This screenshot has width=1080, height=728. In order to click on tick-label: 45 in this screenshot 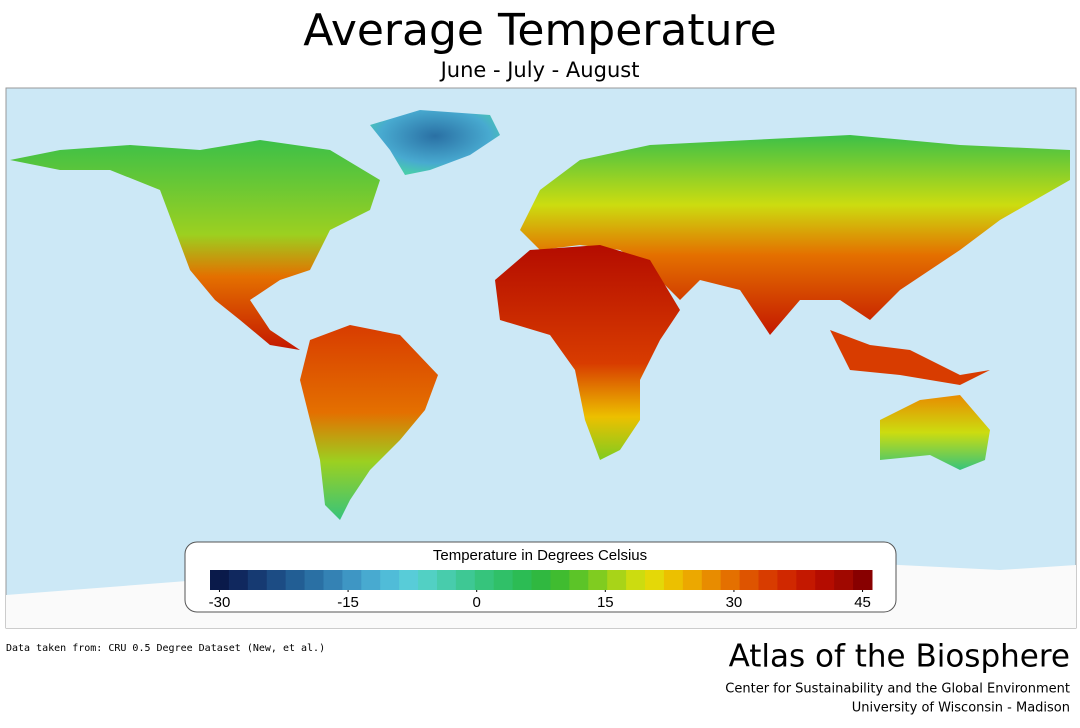, I will do `click(862, 602)`.